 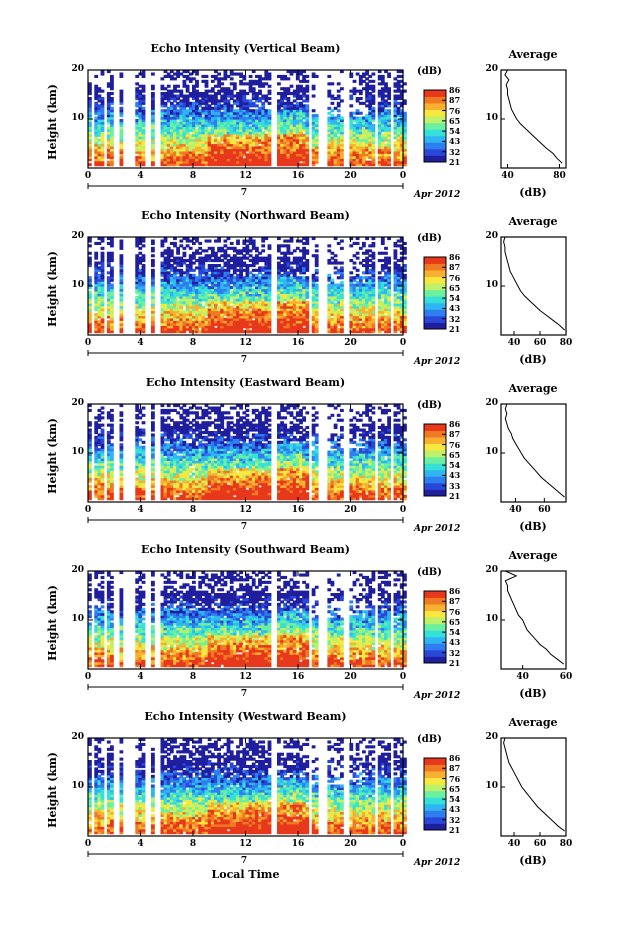 I want to click on x-tick-label: 8, so click(x=193, y=510).